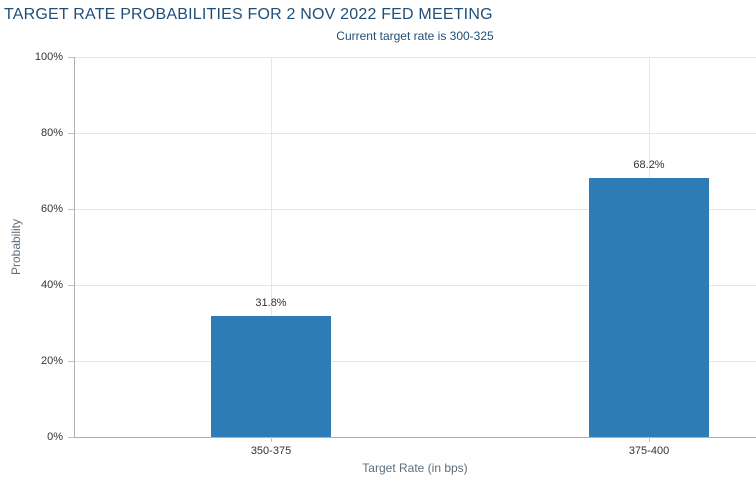 The width and height of the screenshot is (756, 486). I want to click on x-axis-category-label: 350-375, so click(271, 451).